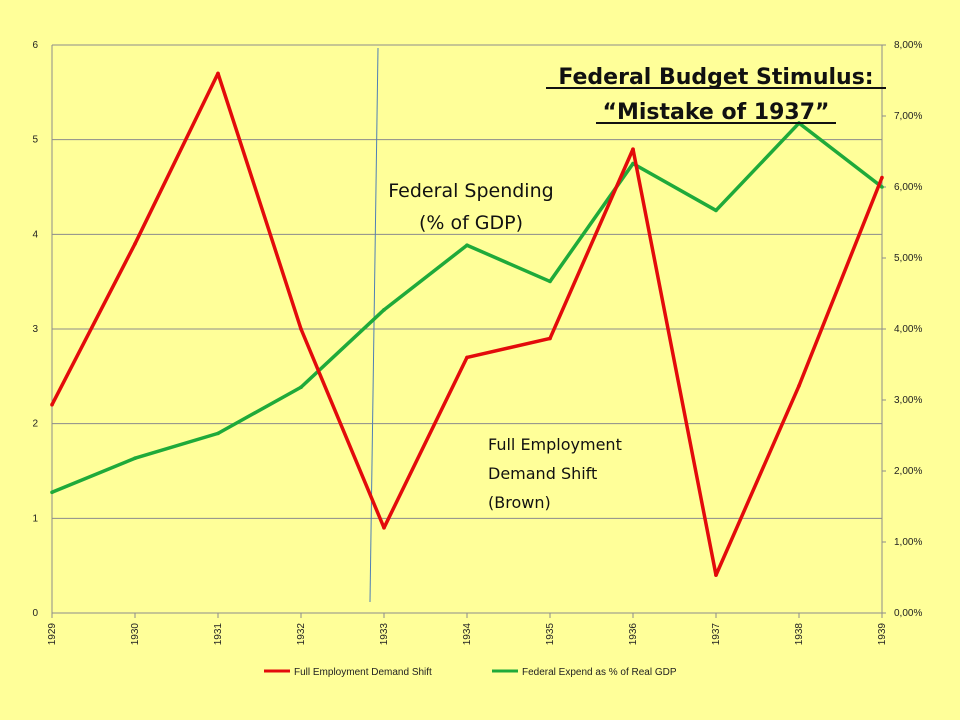 The width and height of the screenshot is (960, 720). What do you see at coordinates (908, 329) in the screenshot?
I see `right-tick-label: 4,00%` at bounding box center [908, 329].